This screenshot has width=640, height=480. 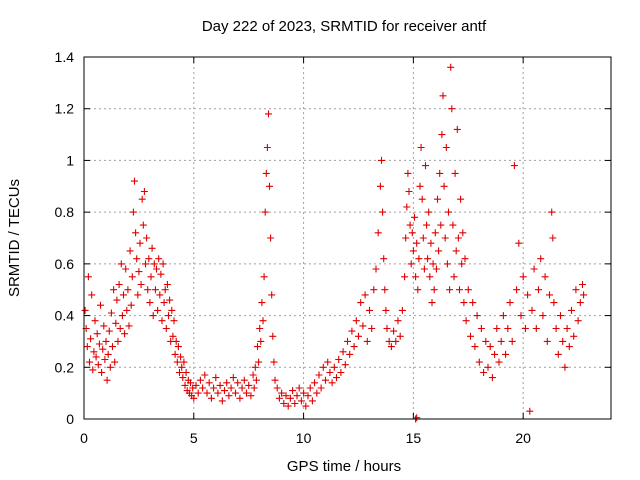 I want to click on y-tick-label: 0.4, so click(x=65, y=316).